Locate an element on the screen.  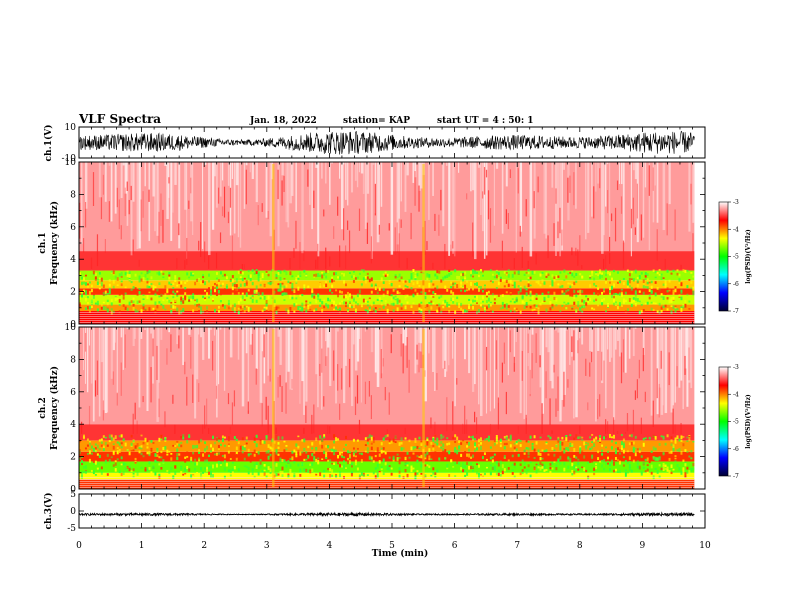
ch1-waveform-ytick-label: -10 is located at coordinates (69, 159).